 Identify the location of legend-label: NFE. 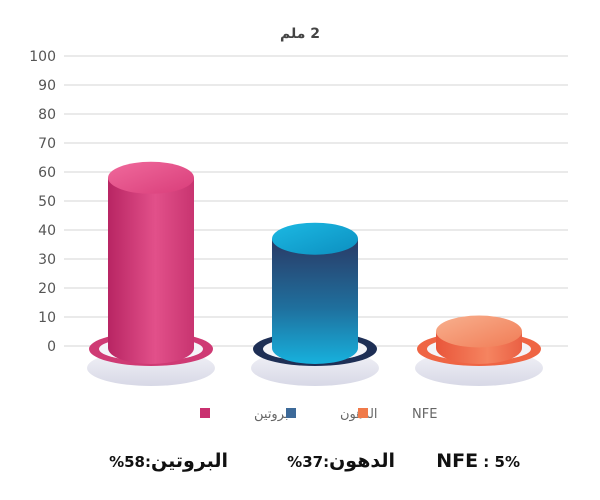
(424, 414).